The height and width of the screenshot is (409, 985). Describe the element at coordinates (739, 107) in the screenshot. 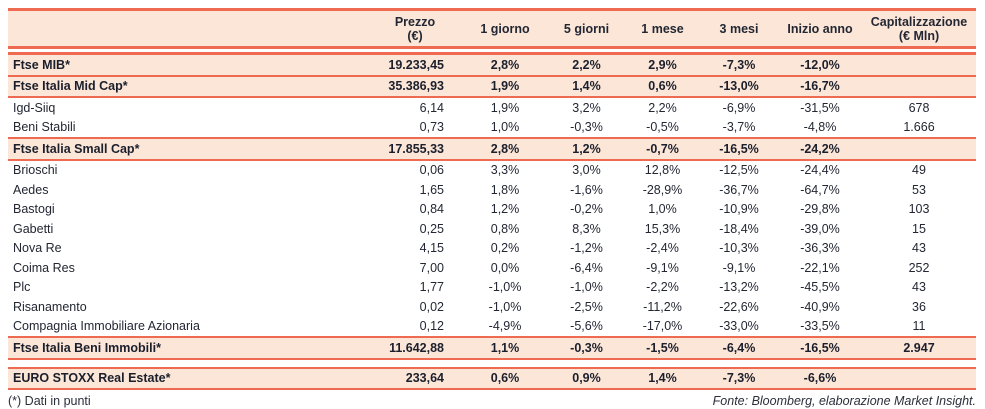

I see `cell-m3: -6,9%` at that location.